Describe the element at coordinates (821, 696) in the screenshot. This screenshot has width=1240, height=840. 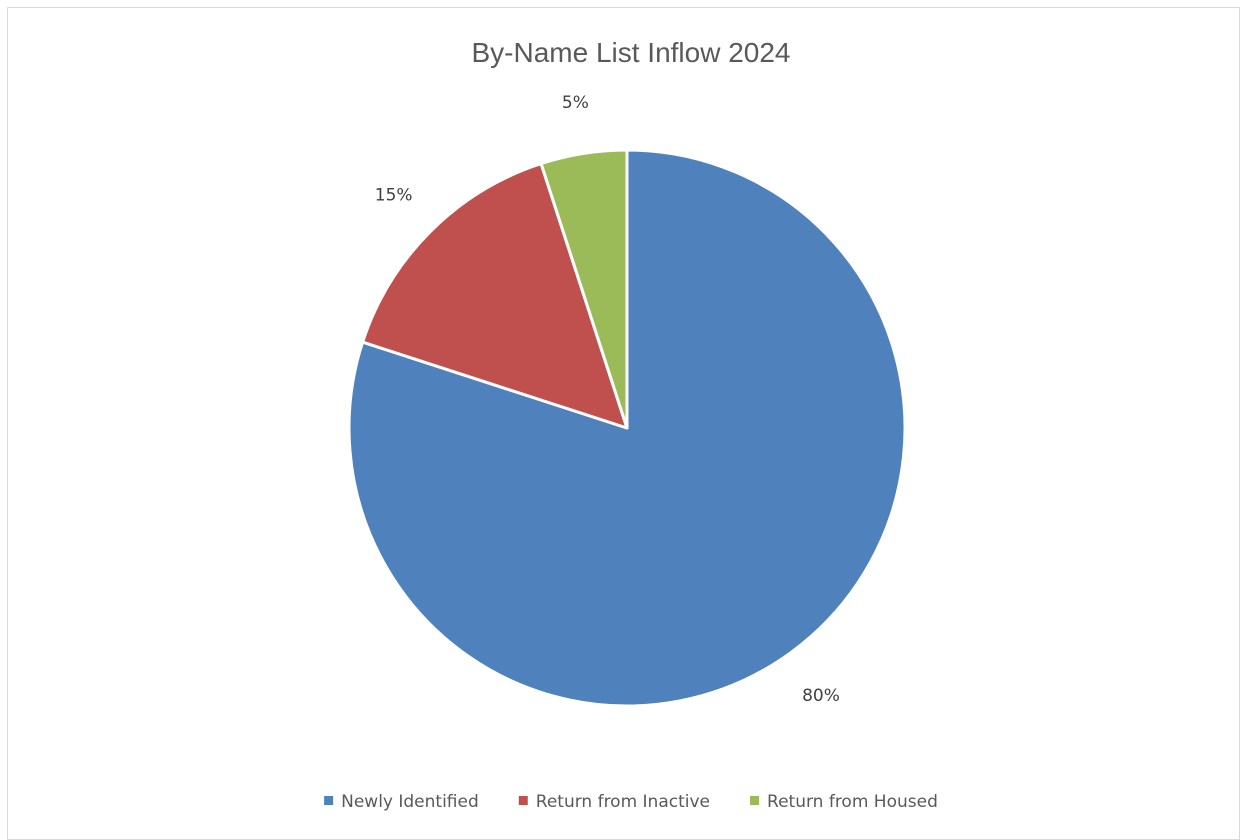
I see `data-label-newly-identified: 80%` at that location.